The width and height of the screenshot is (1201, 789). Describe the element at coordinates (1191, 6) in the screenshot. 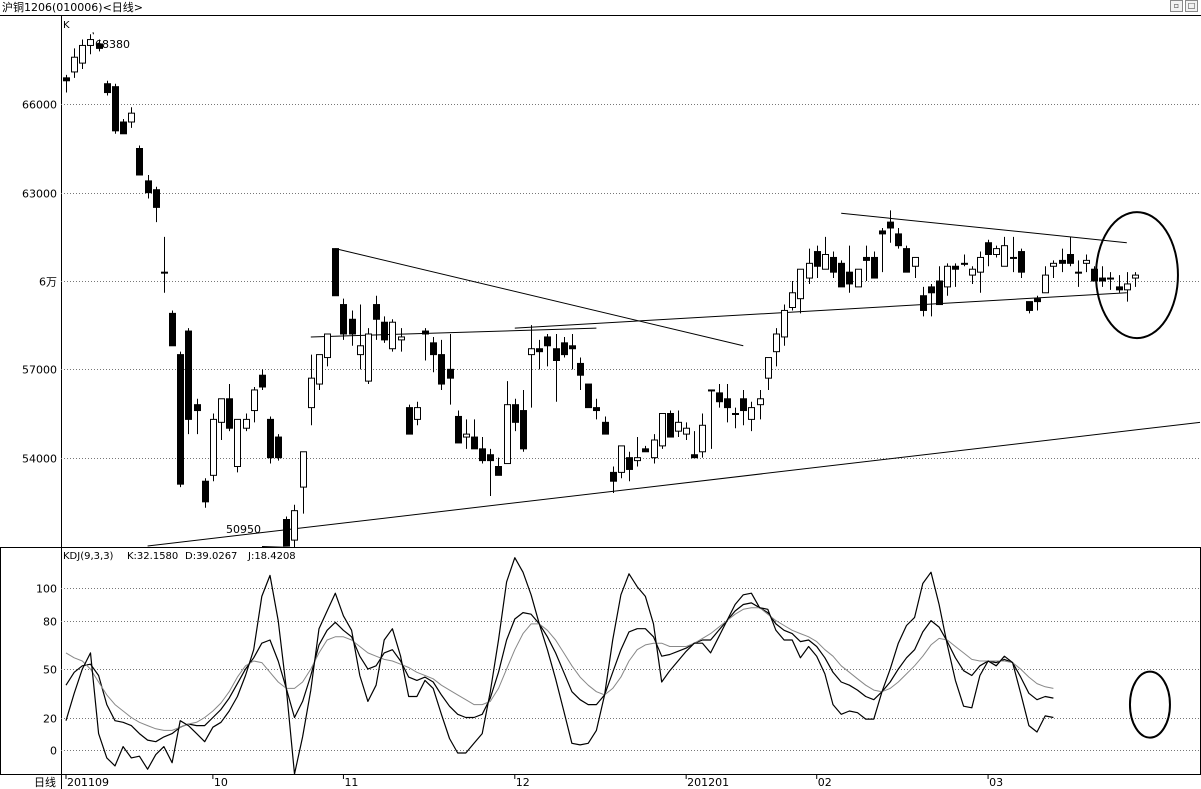

I see `maximize-window-icon: □` at that location.